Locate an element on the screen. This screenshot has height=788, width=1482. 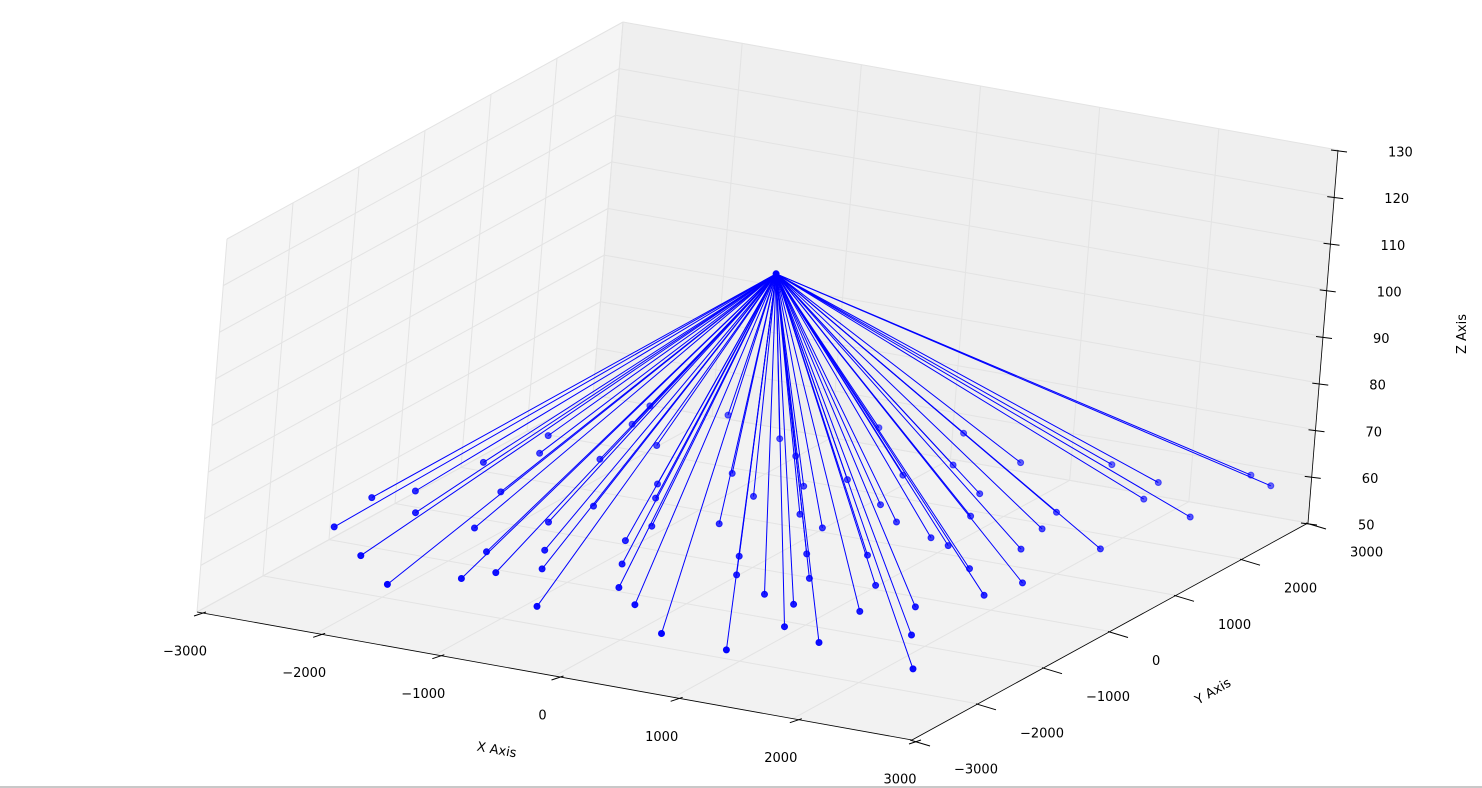
x-axis-line is located at coordinates (554, 676).